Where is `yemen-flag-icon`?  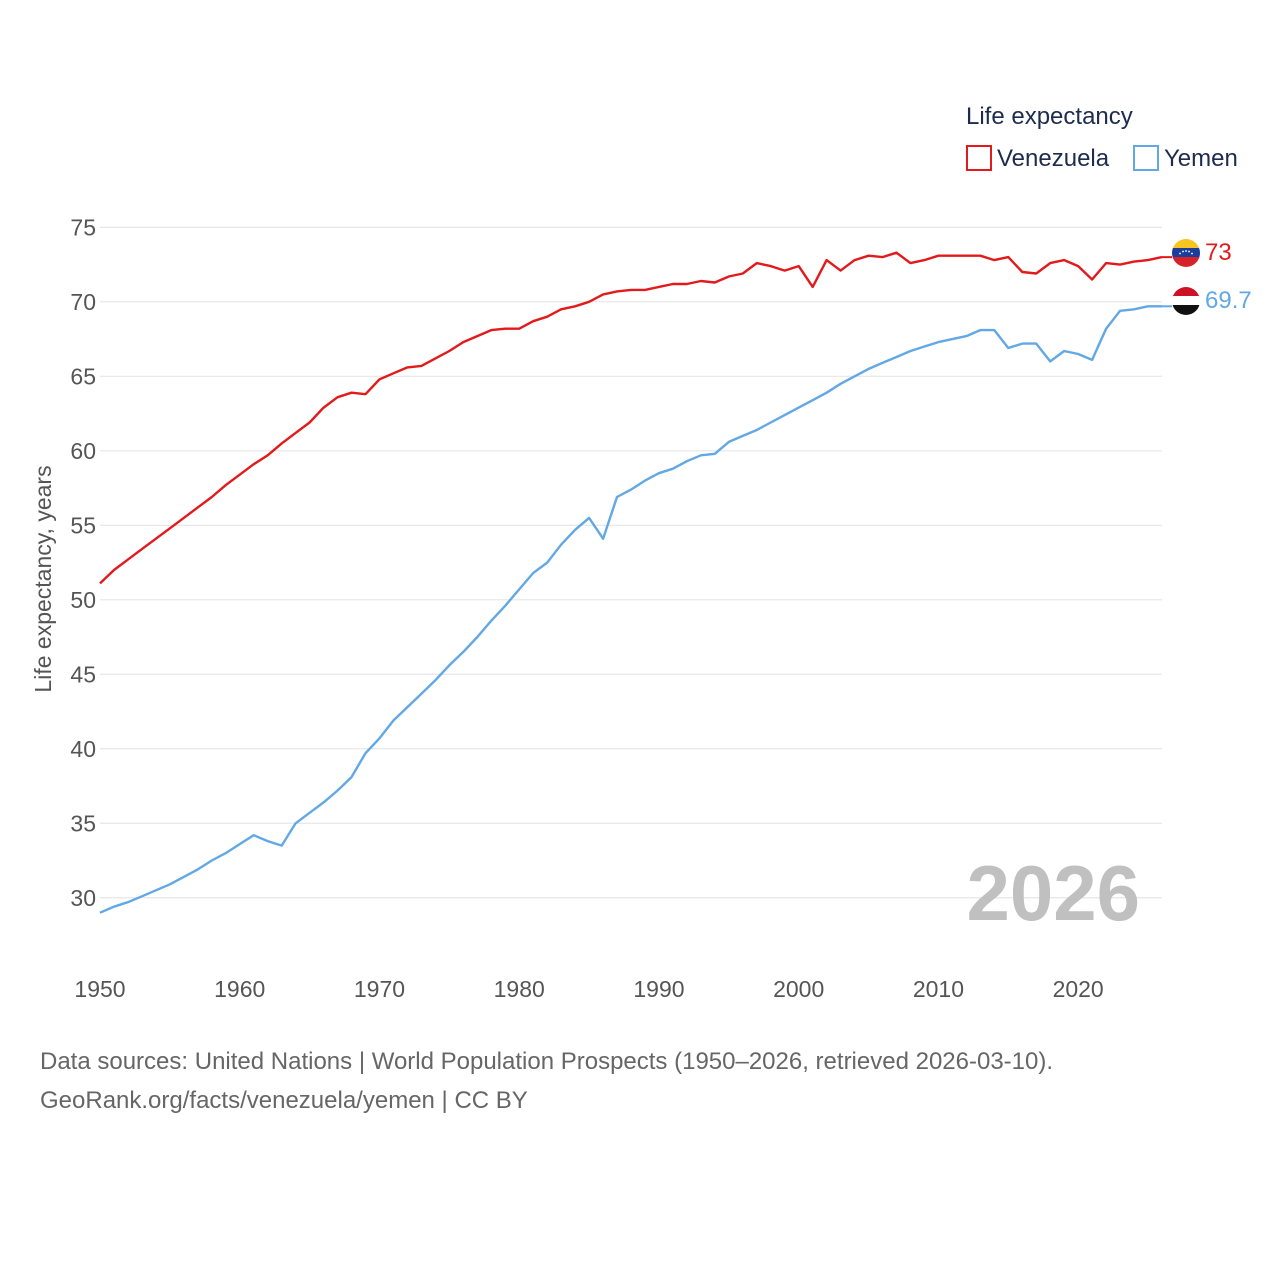 yemen-flag-icon is located at coordinates (1186, 301).